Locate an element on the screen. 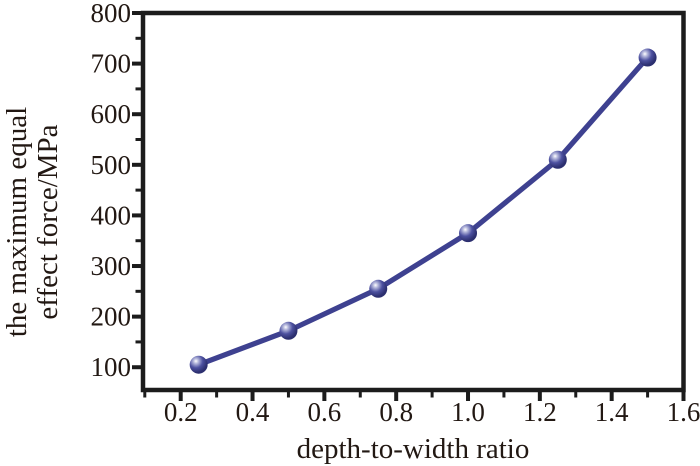 Image resolution: width=700 pixels, height=466 pixels. x-tick-label: 1.4 is located at coordinates (612, 412).